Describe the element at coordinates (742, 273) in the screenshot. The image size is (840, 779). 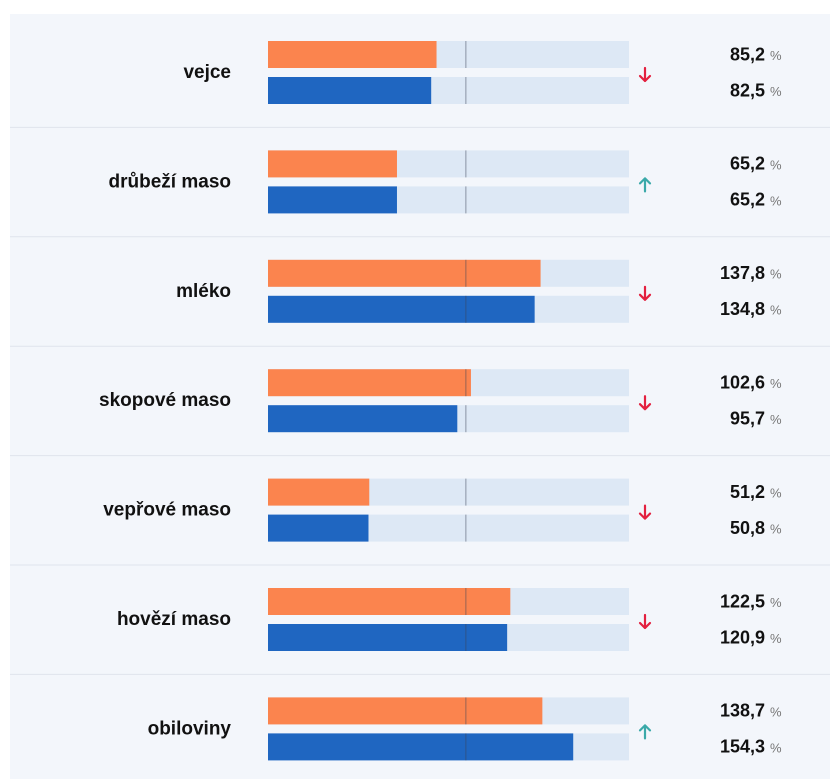
I see `value-label: 137,8` at that location.